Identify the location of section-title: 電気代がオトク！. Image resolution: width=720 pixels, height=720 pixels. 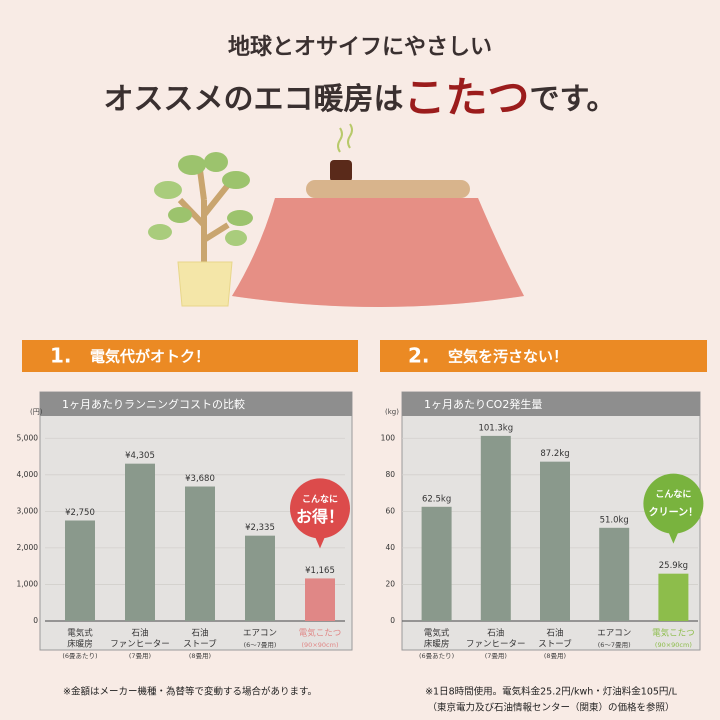
(150, 357).